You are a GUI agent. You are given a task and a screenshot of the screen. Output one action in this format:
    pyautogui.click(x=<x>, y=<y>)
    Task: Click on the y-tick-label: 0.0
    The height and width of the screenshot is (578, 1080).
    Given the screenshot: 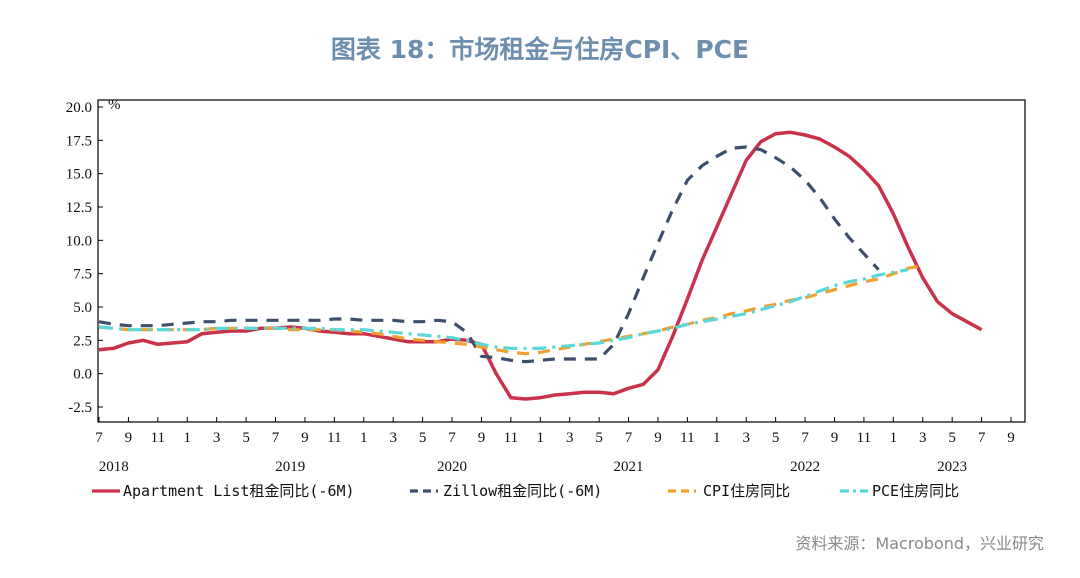 What is the action you would take?
    pyautogui.click(x=82, y=375)
    